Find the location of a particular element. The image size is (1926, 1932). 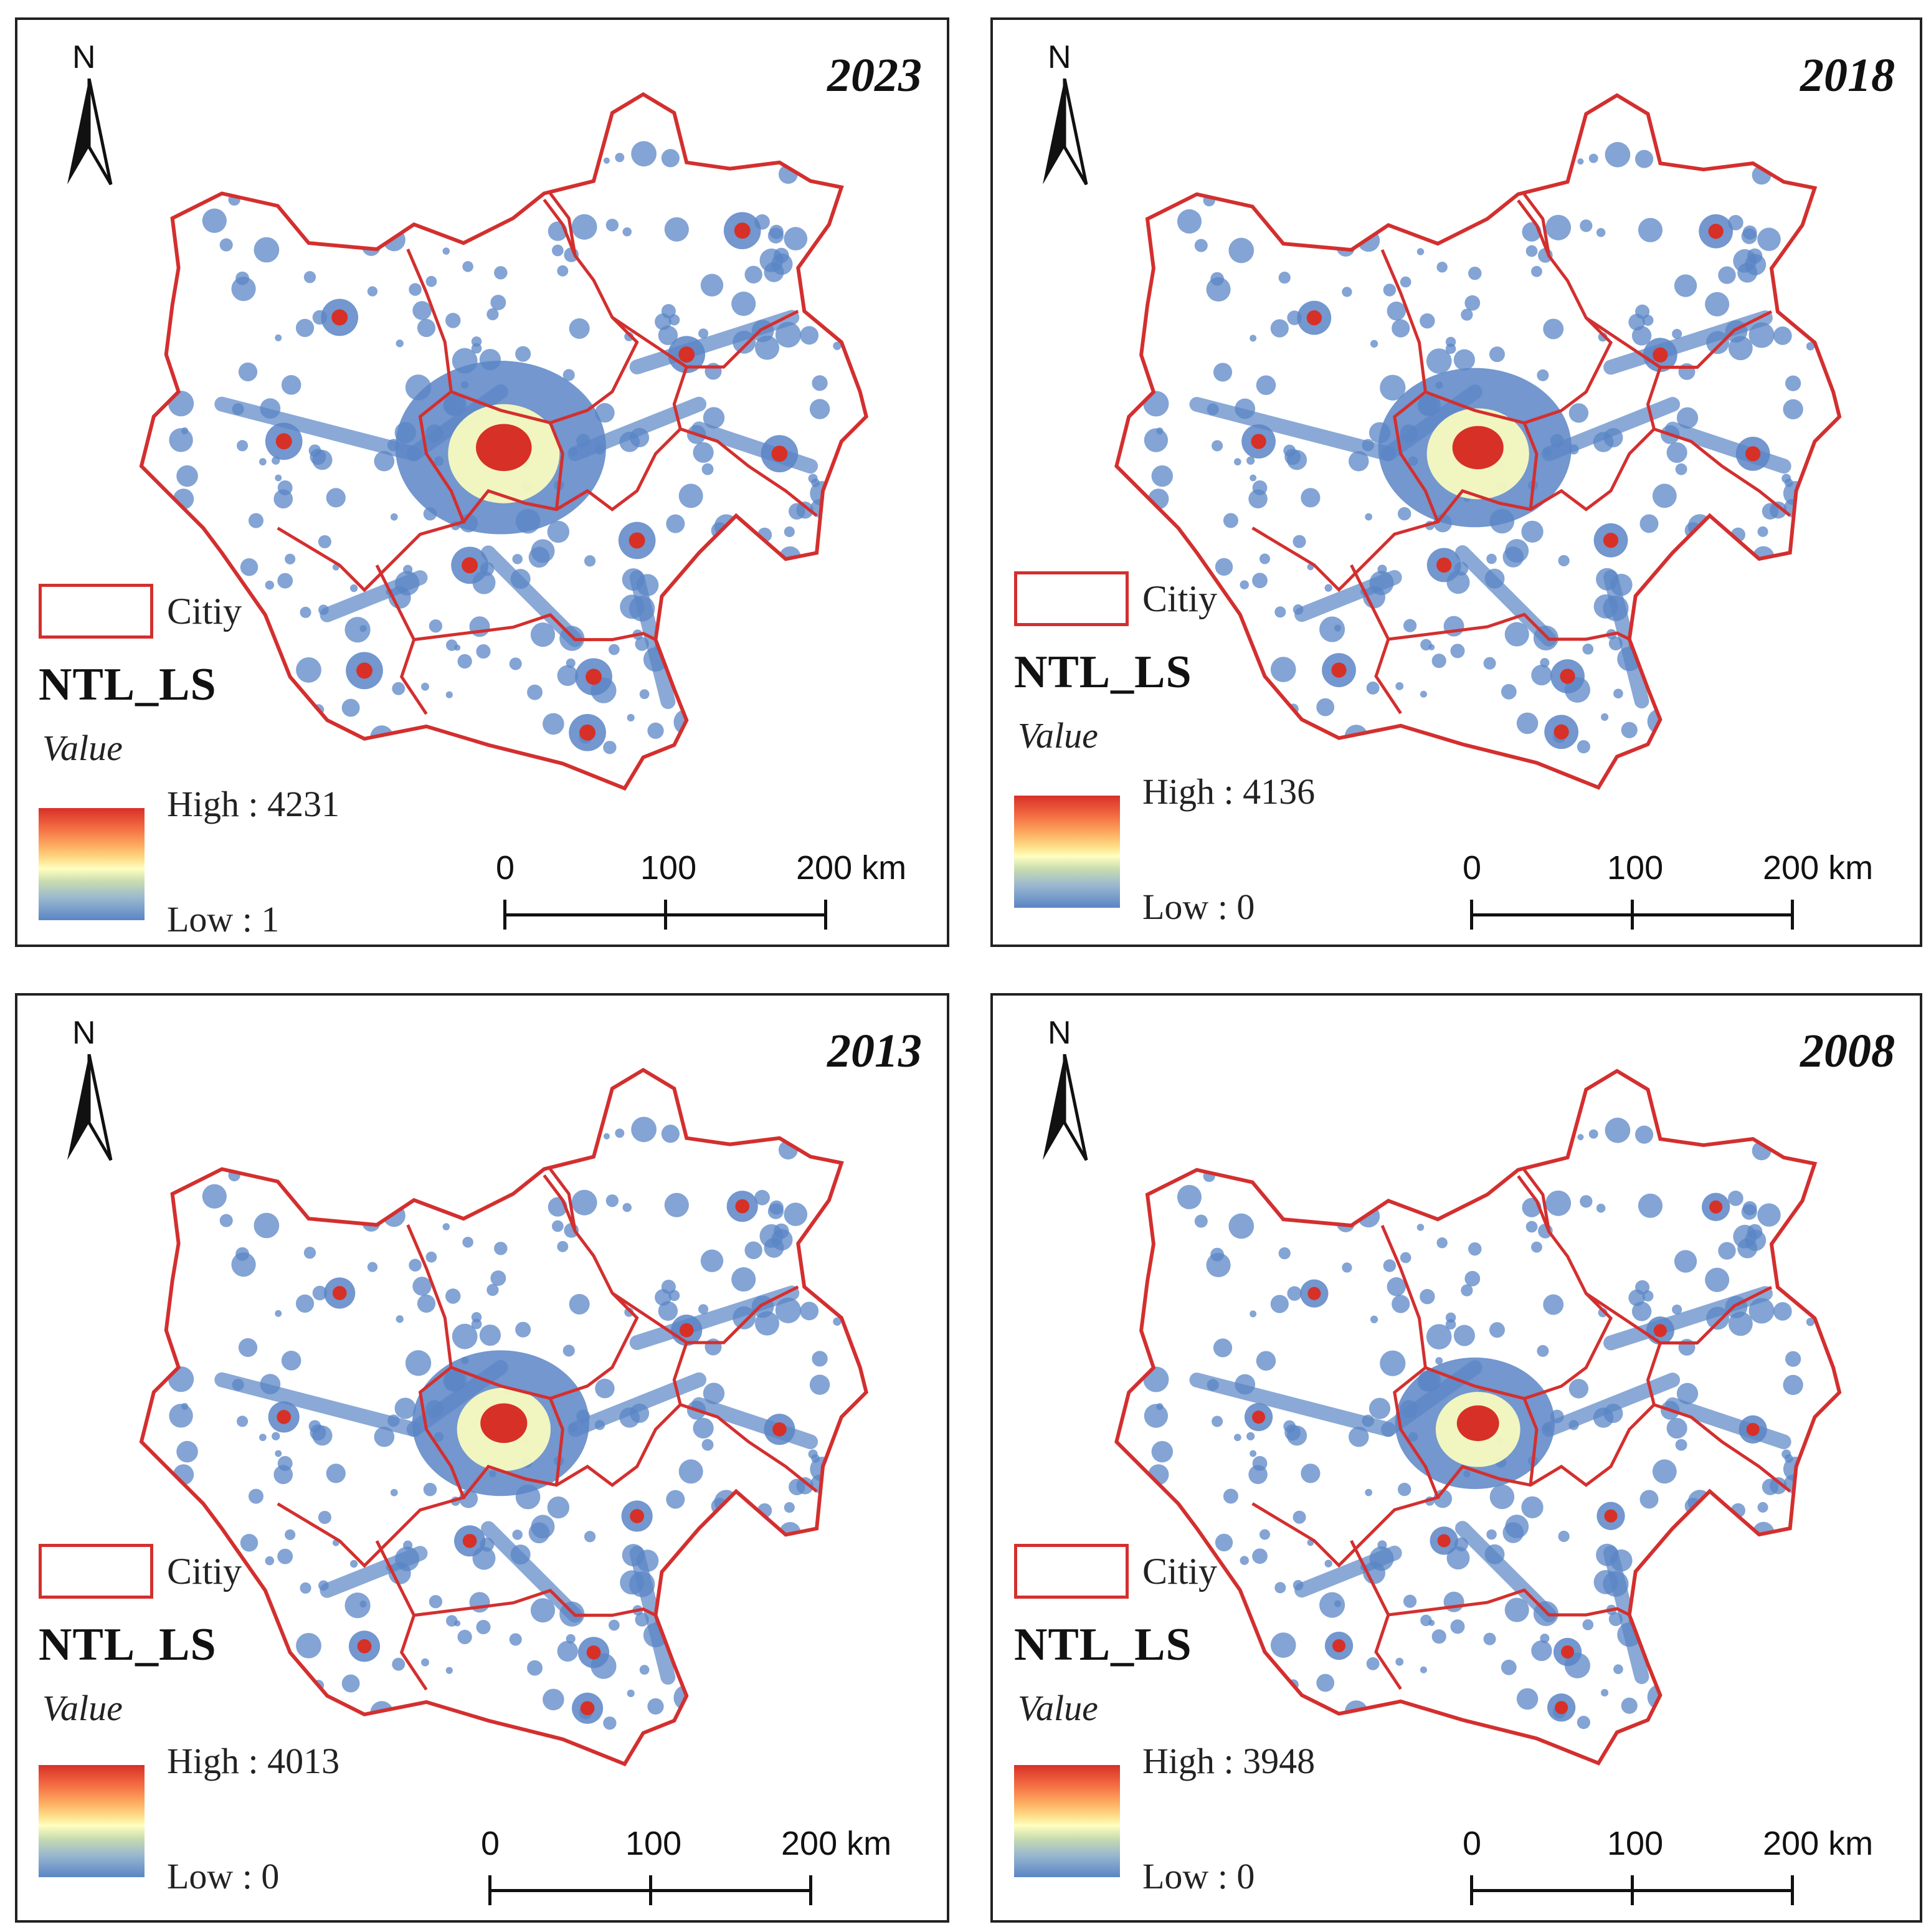

lights-corridor is located at coordinates (374, 1572).